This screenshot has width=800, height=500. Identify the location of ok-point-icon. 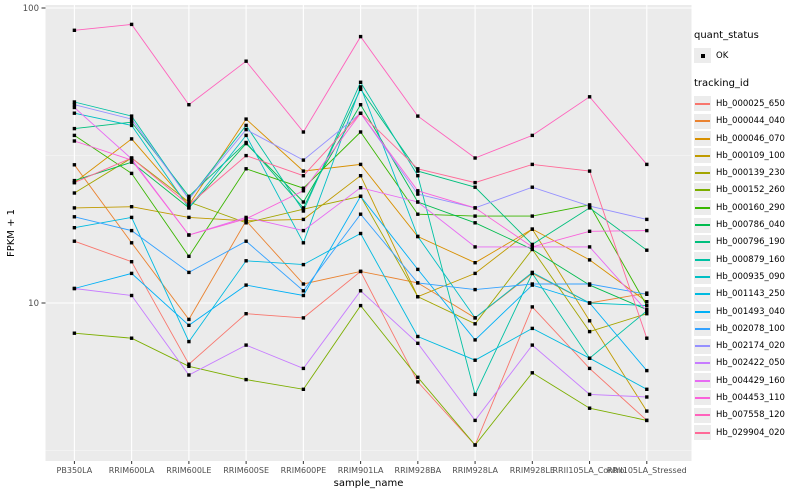
(702, 56).